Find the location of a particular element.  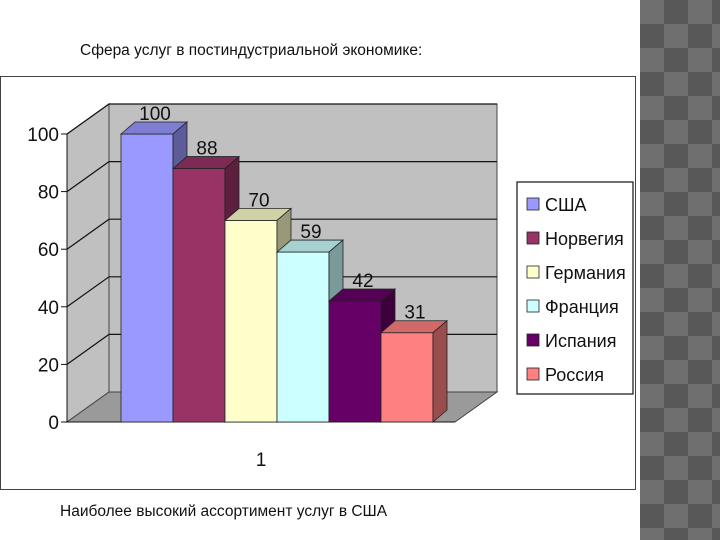

legend-item: США is located at coordinates (556, 205).